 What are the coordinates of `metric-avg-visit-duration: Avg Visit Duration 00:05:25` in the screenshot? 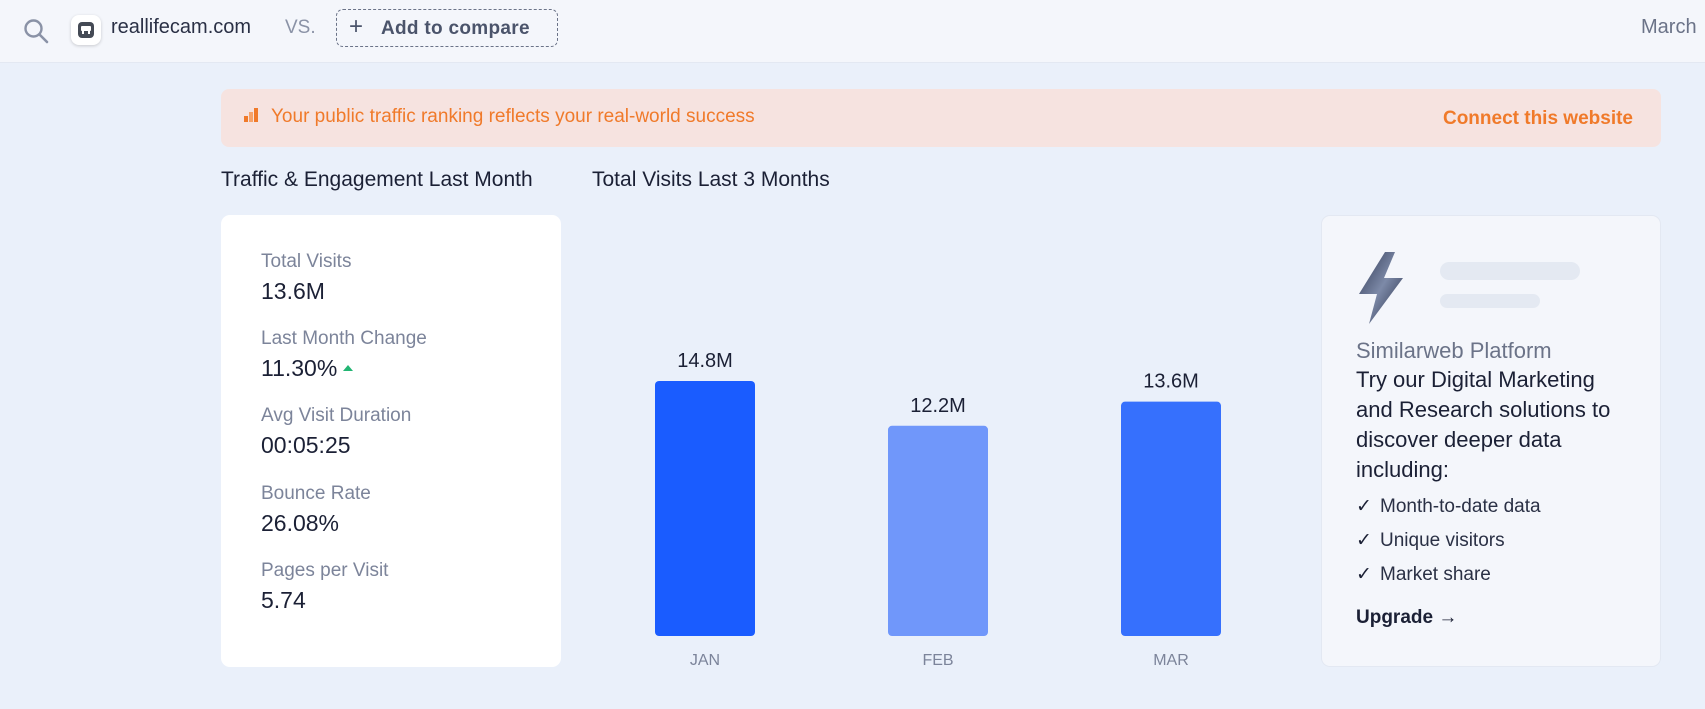 It's located at (336, 432).